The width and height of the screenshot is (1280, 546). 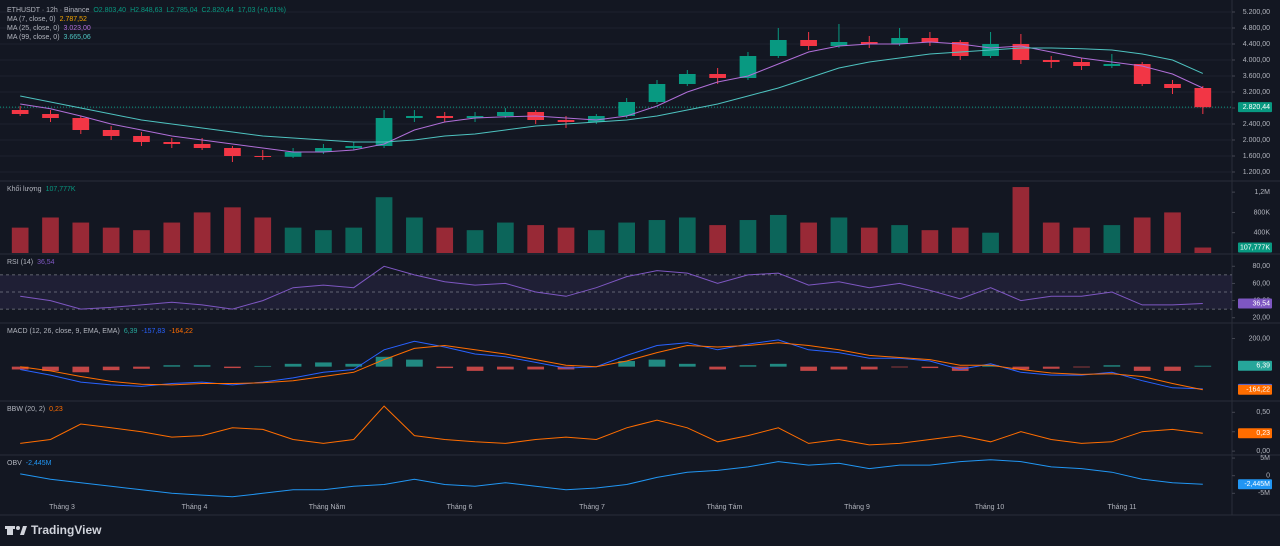 I want to click on legend-label: BBW (20, 2), so click(x=26, y=409).